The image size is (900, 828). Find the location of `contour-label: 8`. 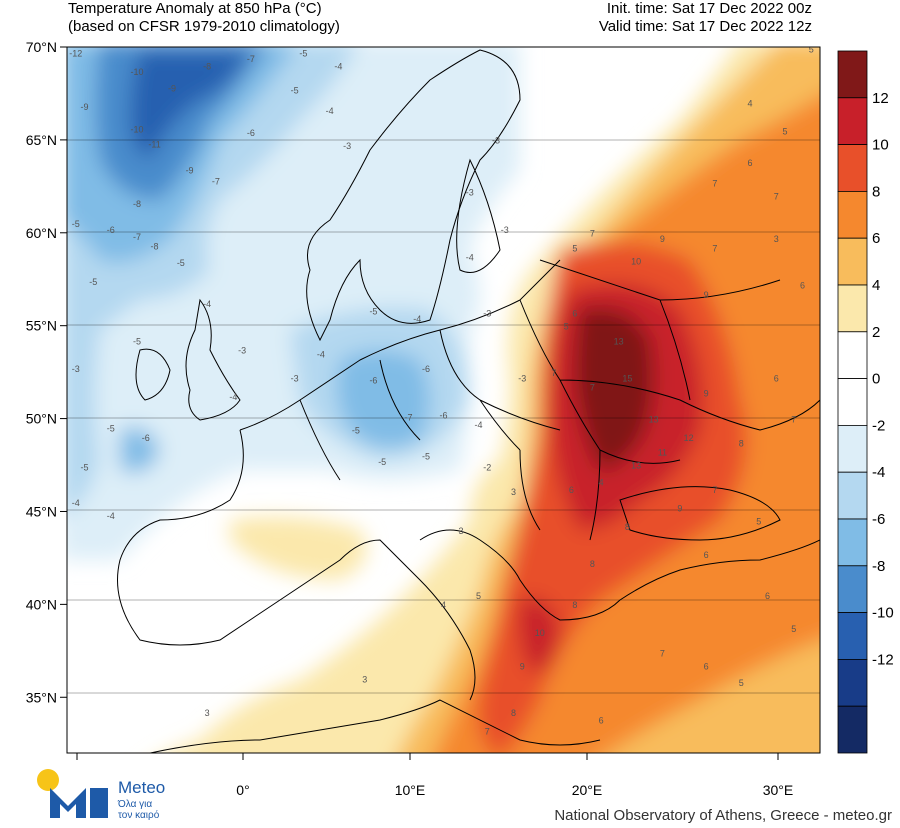

contour-label: 8 is located at coordinates (592, 564).